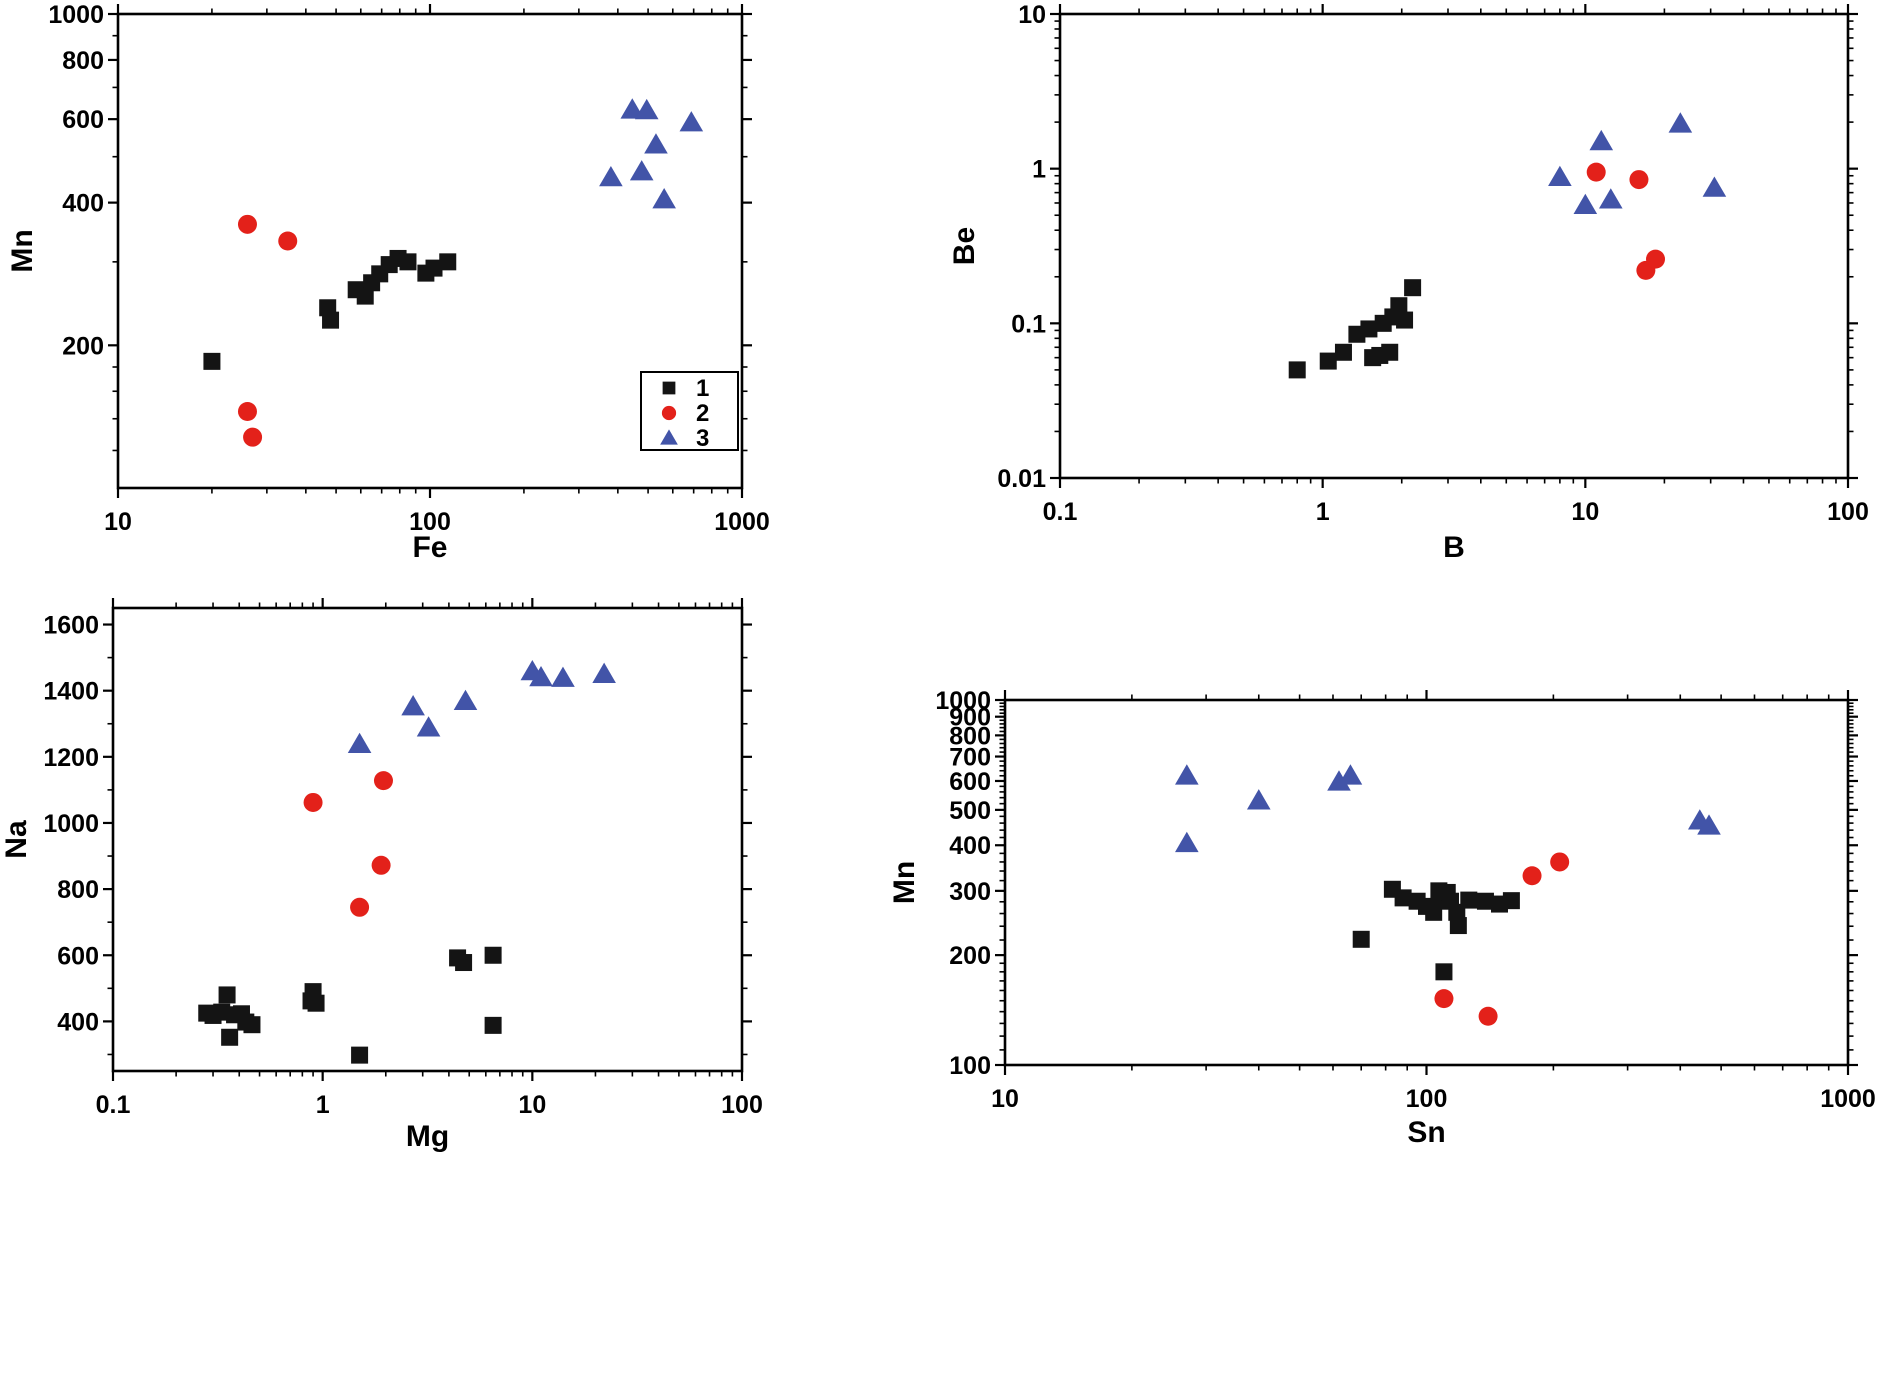  Describe the element at coordinates (970, 811) in the screenshot. I see `y-tick-label: 500` at that location.